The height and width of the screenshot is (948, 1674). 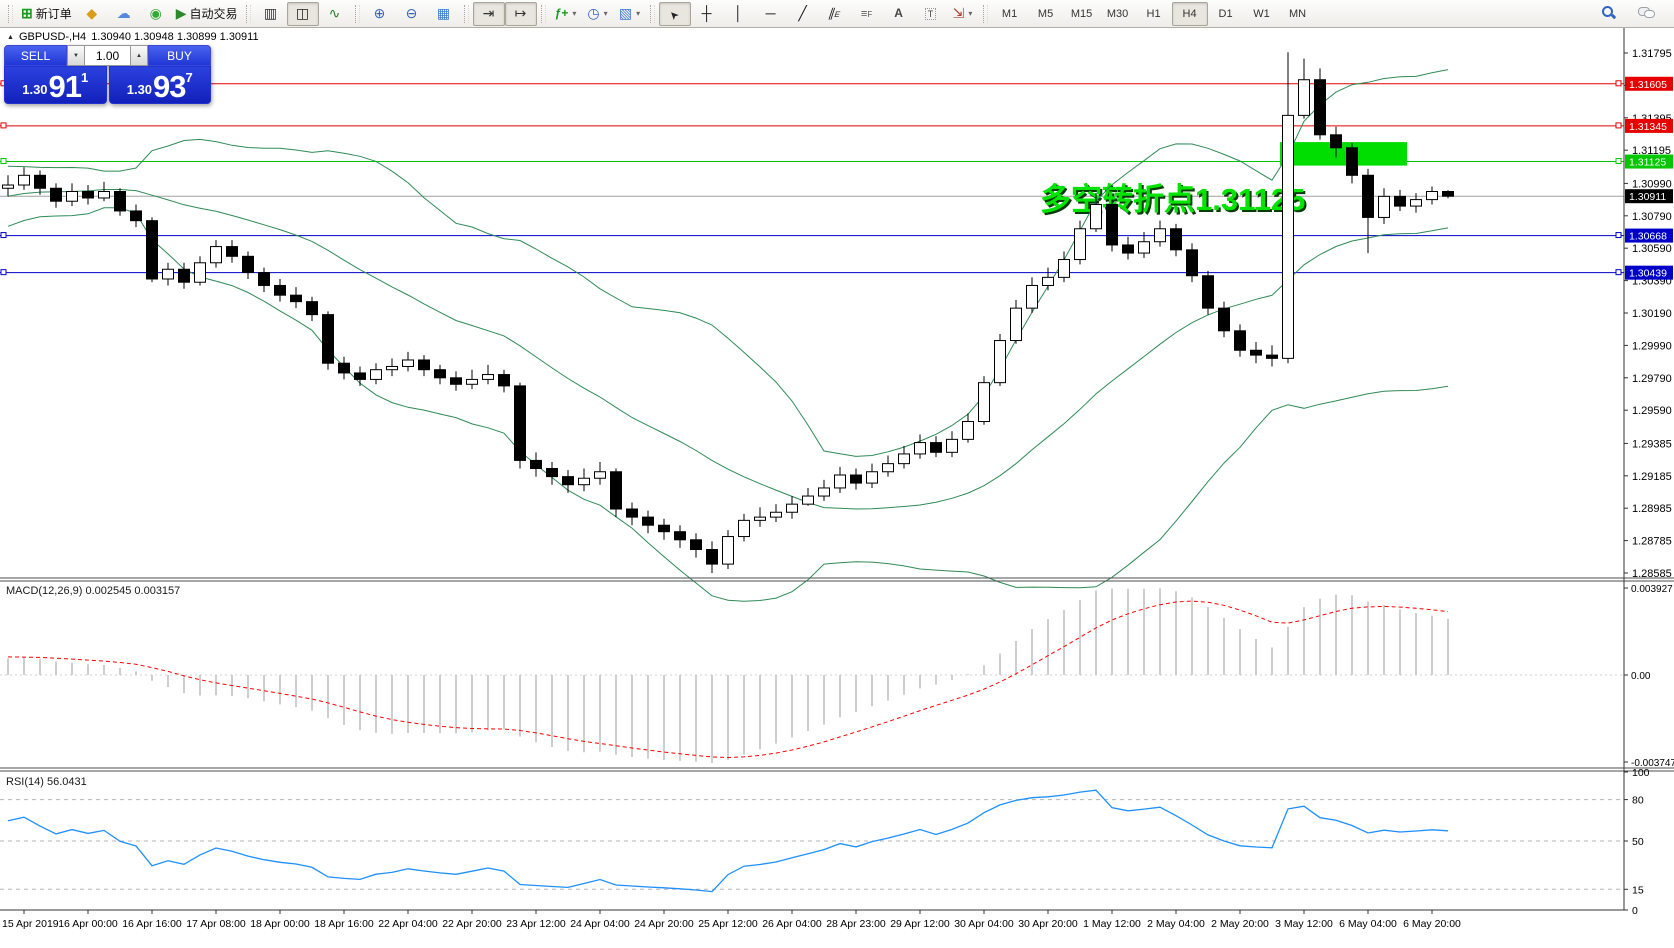 I want to click on indicators-icon: ƒ+, so click(x=561, y=13).